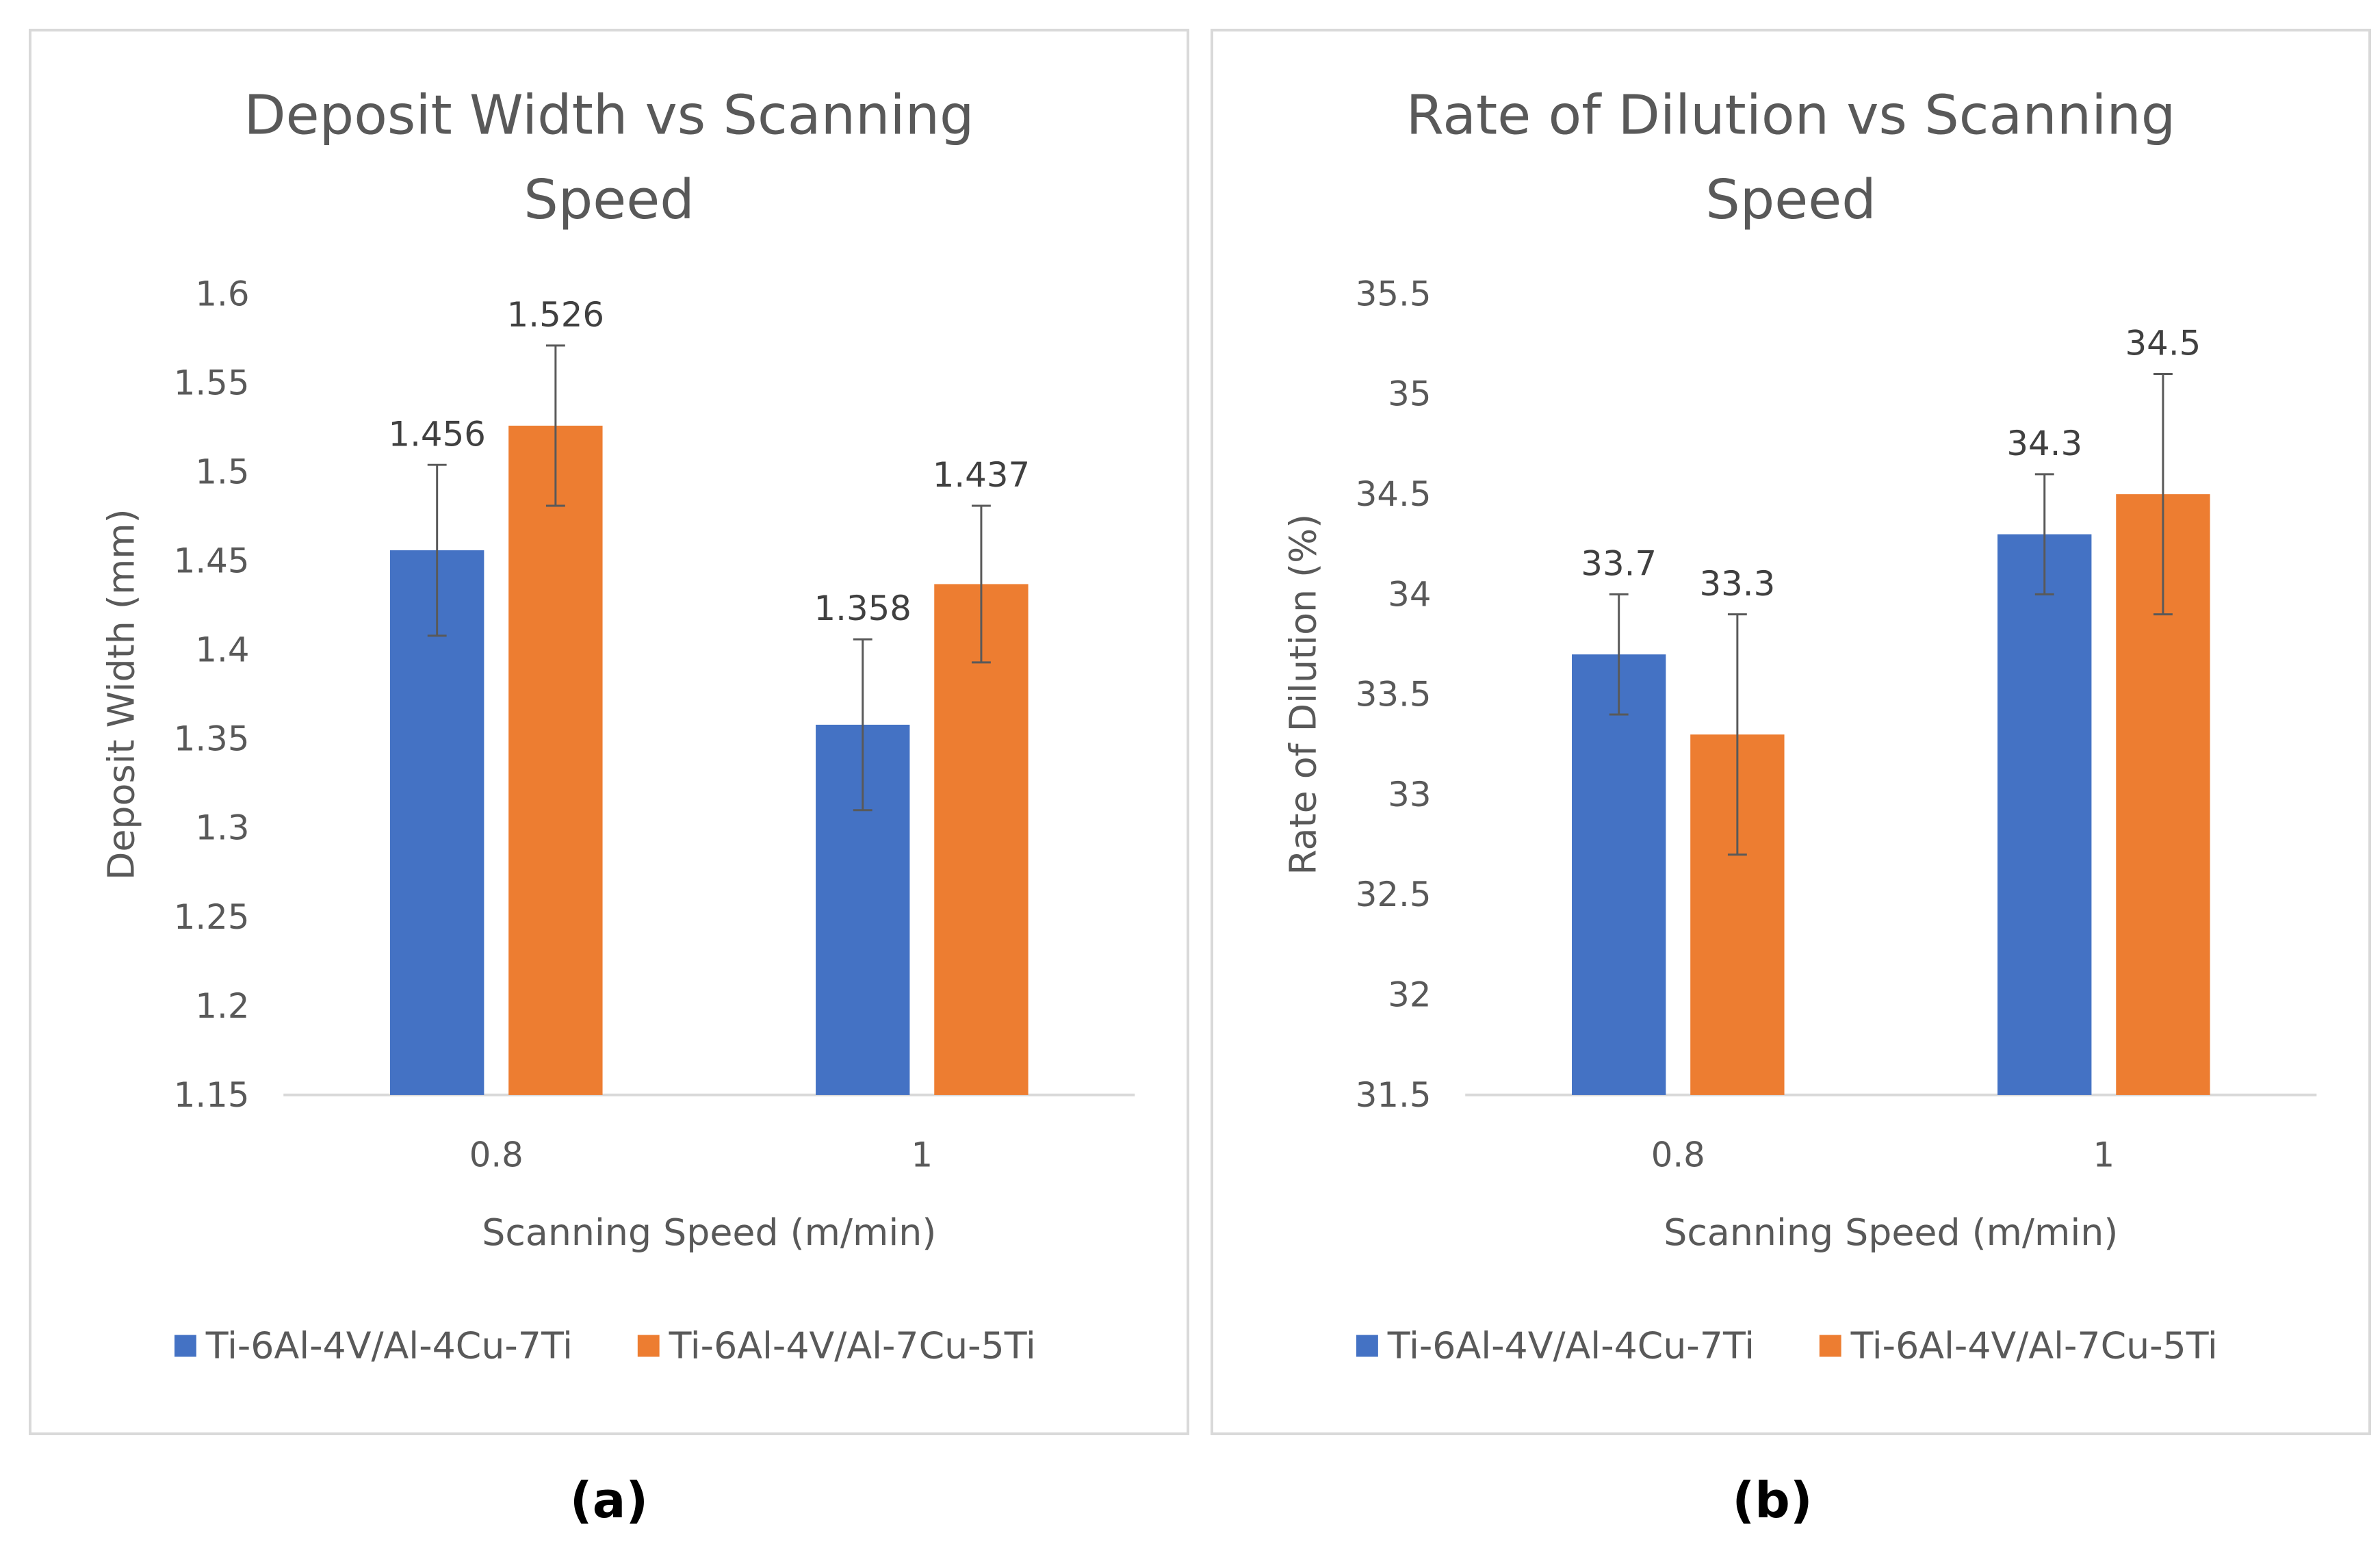 This screenshot has height=1544, width=2380. What do you see at coordinates (1394, 695) in the screenshot?
I see `y-tick-label: 33.5` at bounding box center [1394, 695].